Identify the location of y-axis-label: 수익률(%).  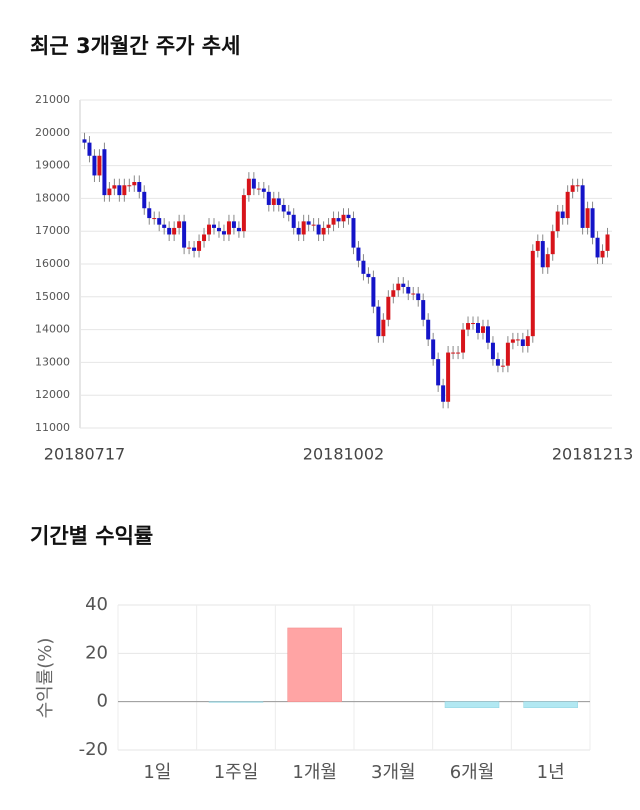
(45, 678).